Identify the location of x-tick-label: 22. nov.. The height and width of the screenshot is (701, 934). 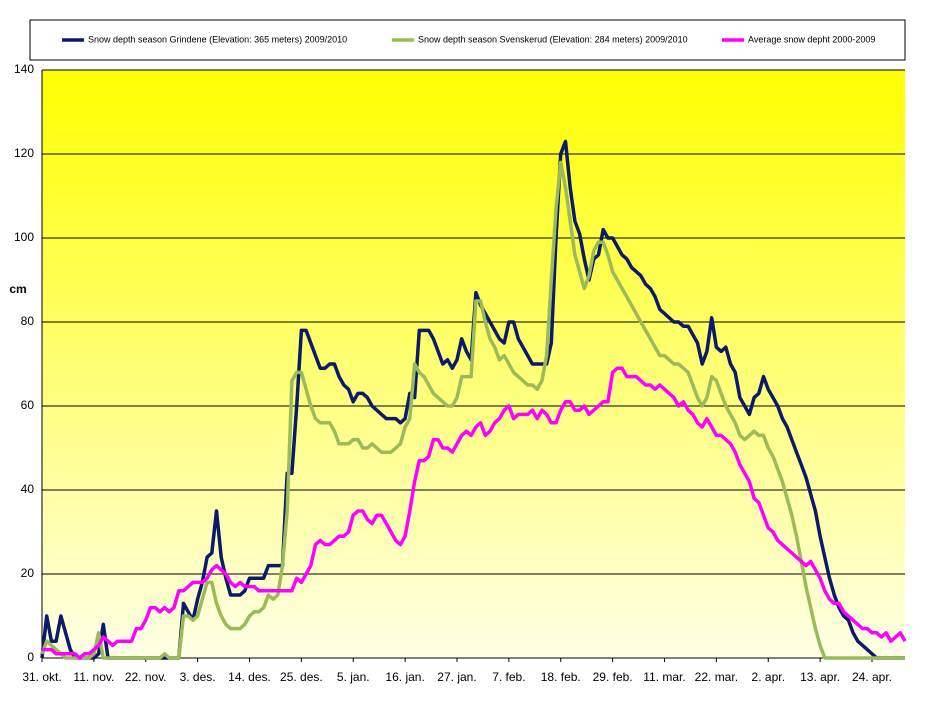
(146, 677).